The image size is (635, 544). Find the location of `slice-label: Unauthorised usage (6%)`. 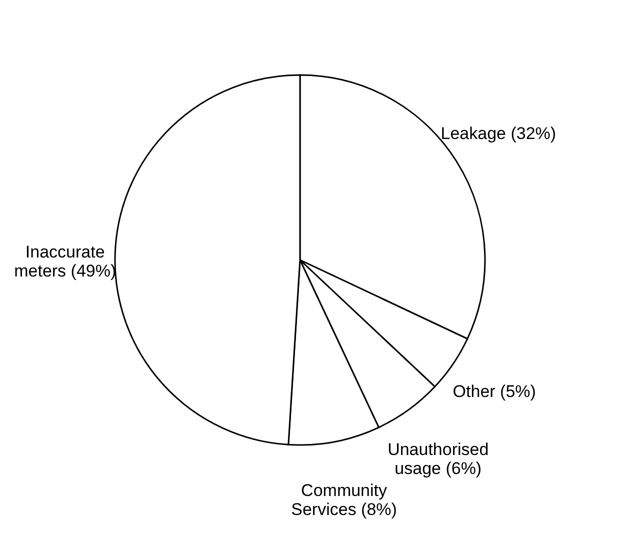

slice-label: Unauthorised usage (6%) is located at coordinates (438, 459).